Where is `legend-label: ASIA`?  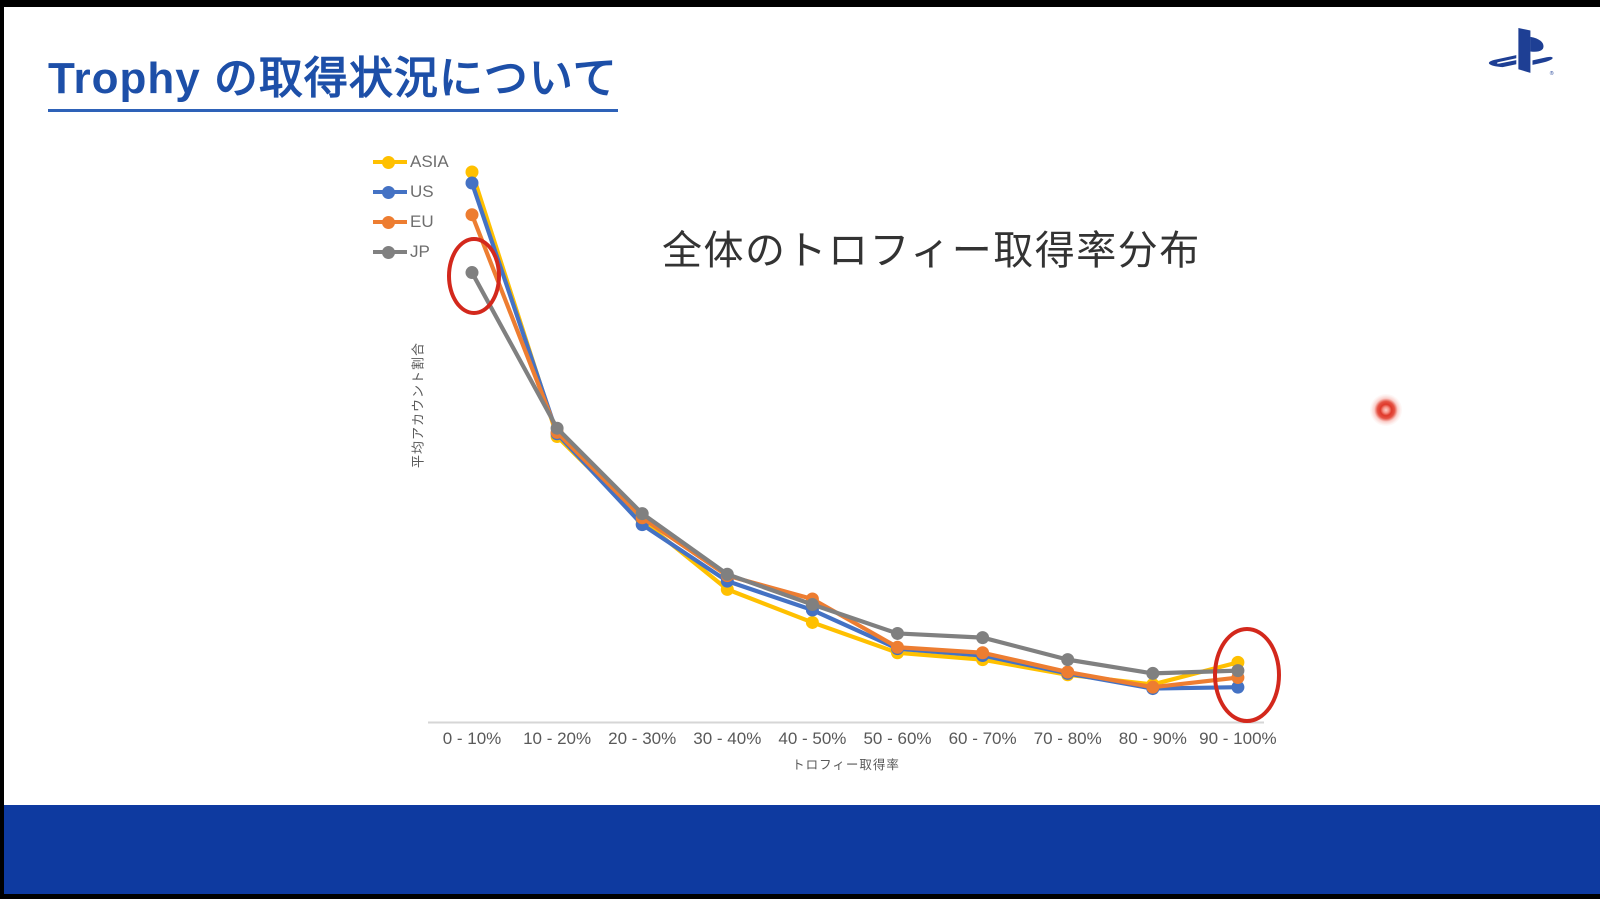
legend-label: ASIA is located at coordinates (429, 161).